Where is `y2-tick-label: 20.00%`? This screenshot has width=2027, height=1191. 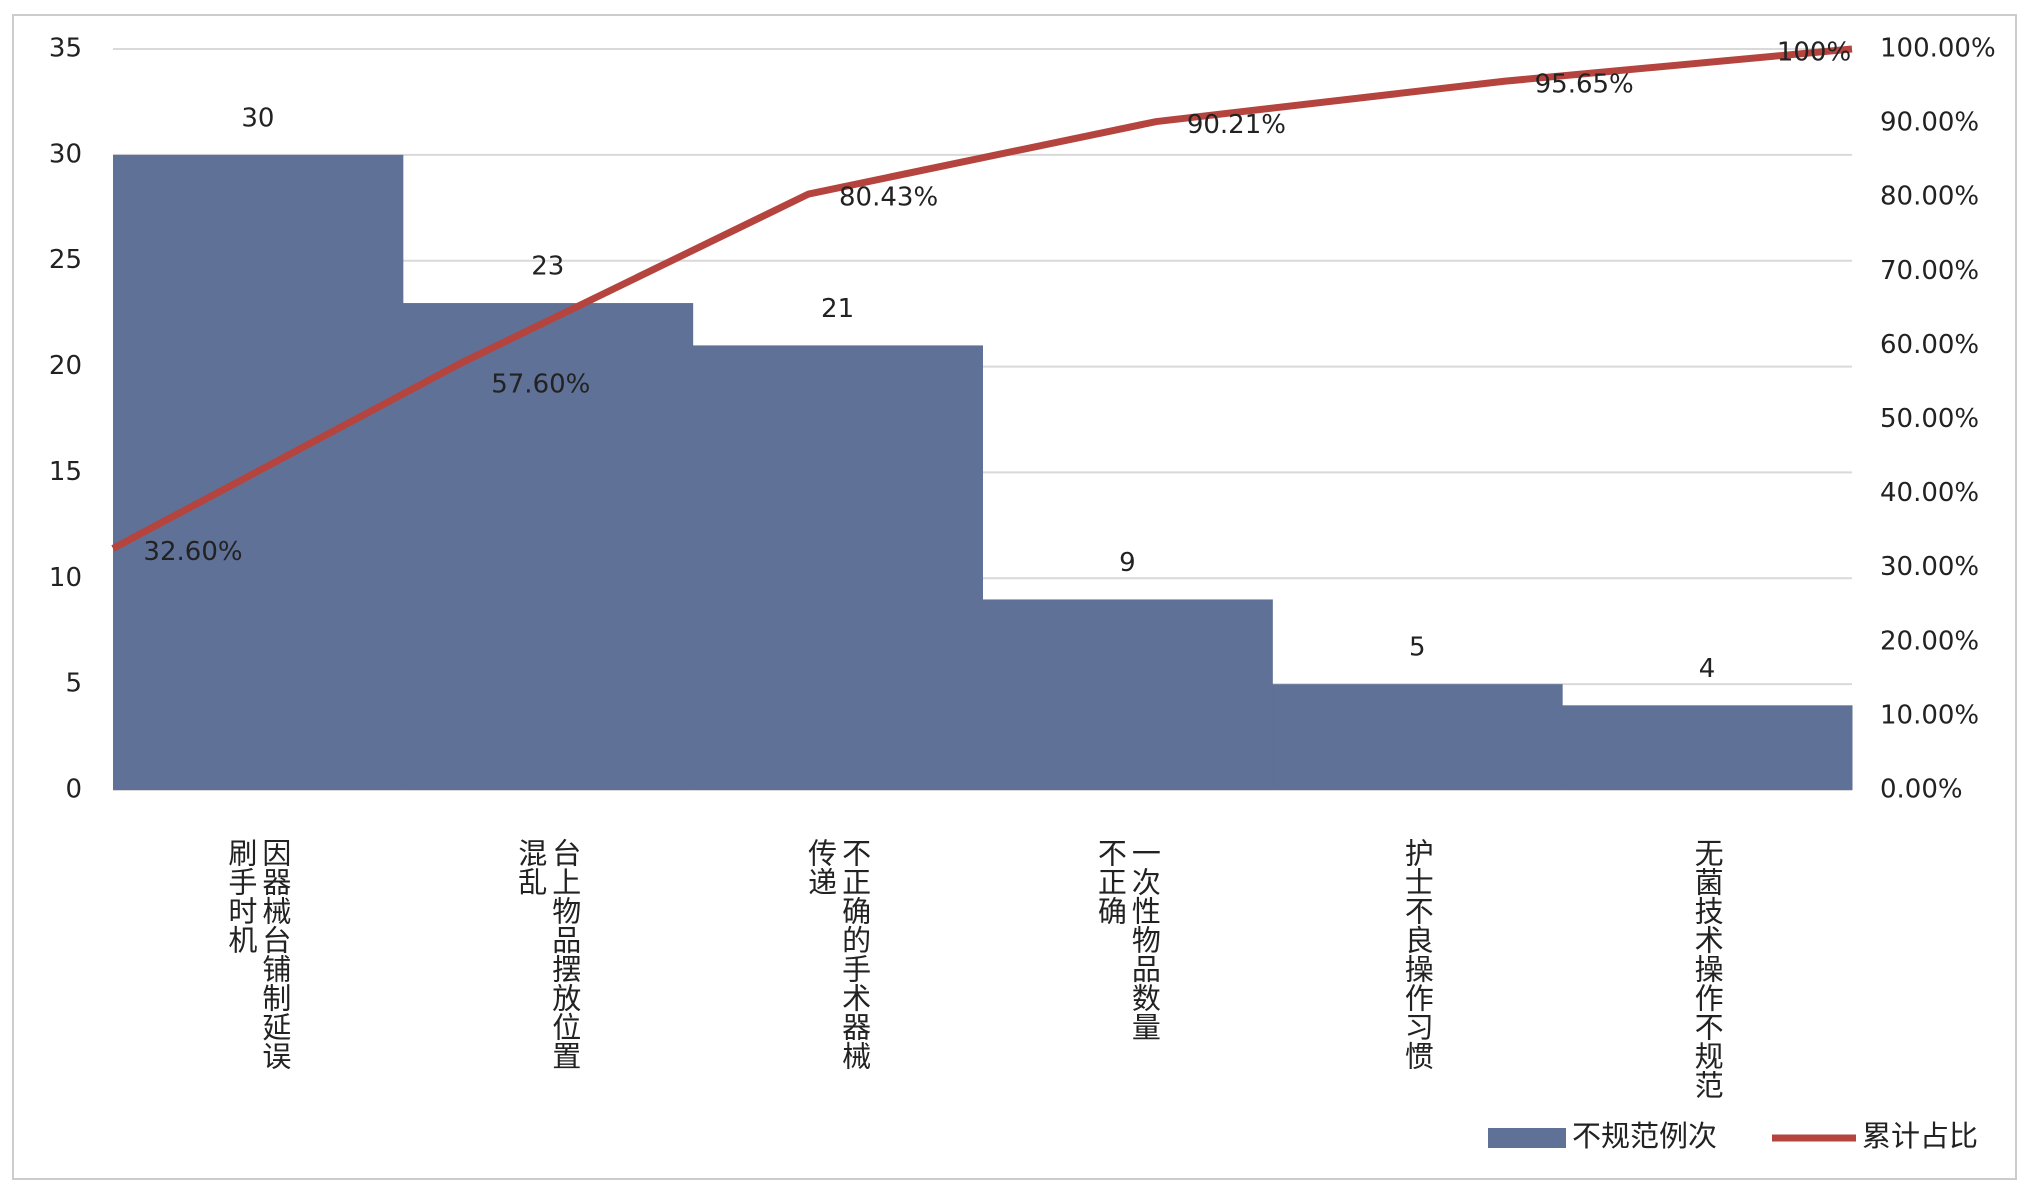 y2-tick-label: 20.00% is located at coordinates (1929, 641).